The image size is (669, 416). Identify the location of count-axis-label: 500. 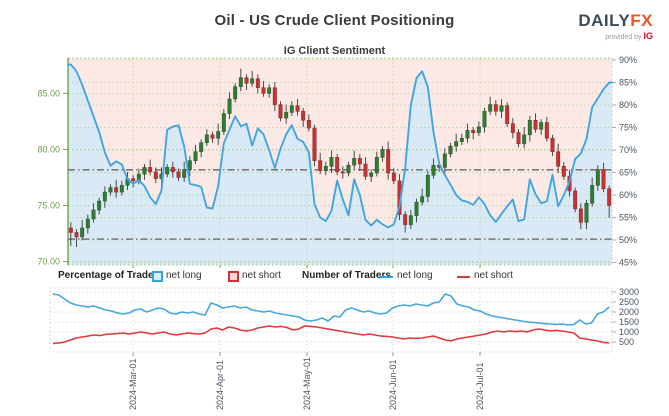
(626, 342).